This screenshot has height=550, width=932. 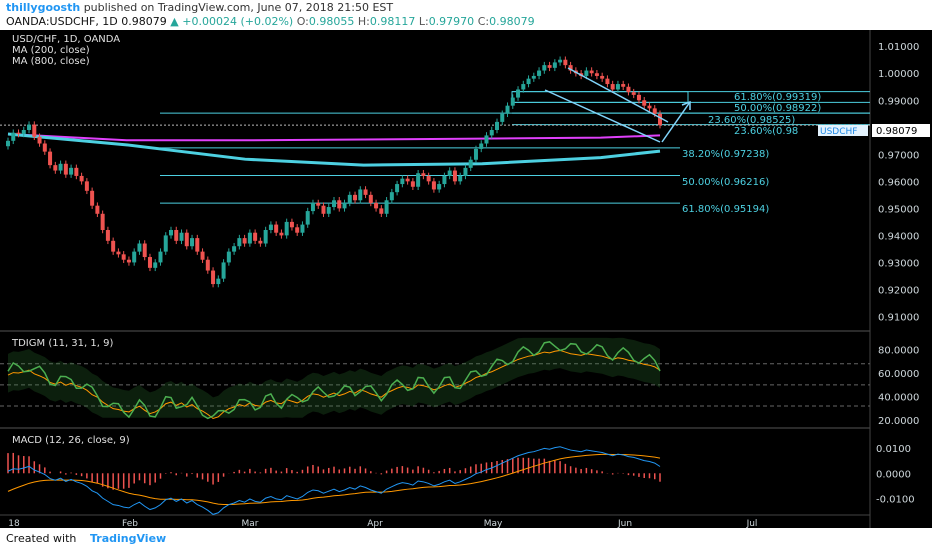 What do you see at coordinates (334, 380) in the screenshot?
I see `tdigm-rsi-line` at bounding box center [334, 380].